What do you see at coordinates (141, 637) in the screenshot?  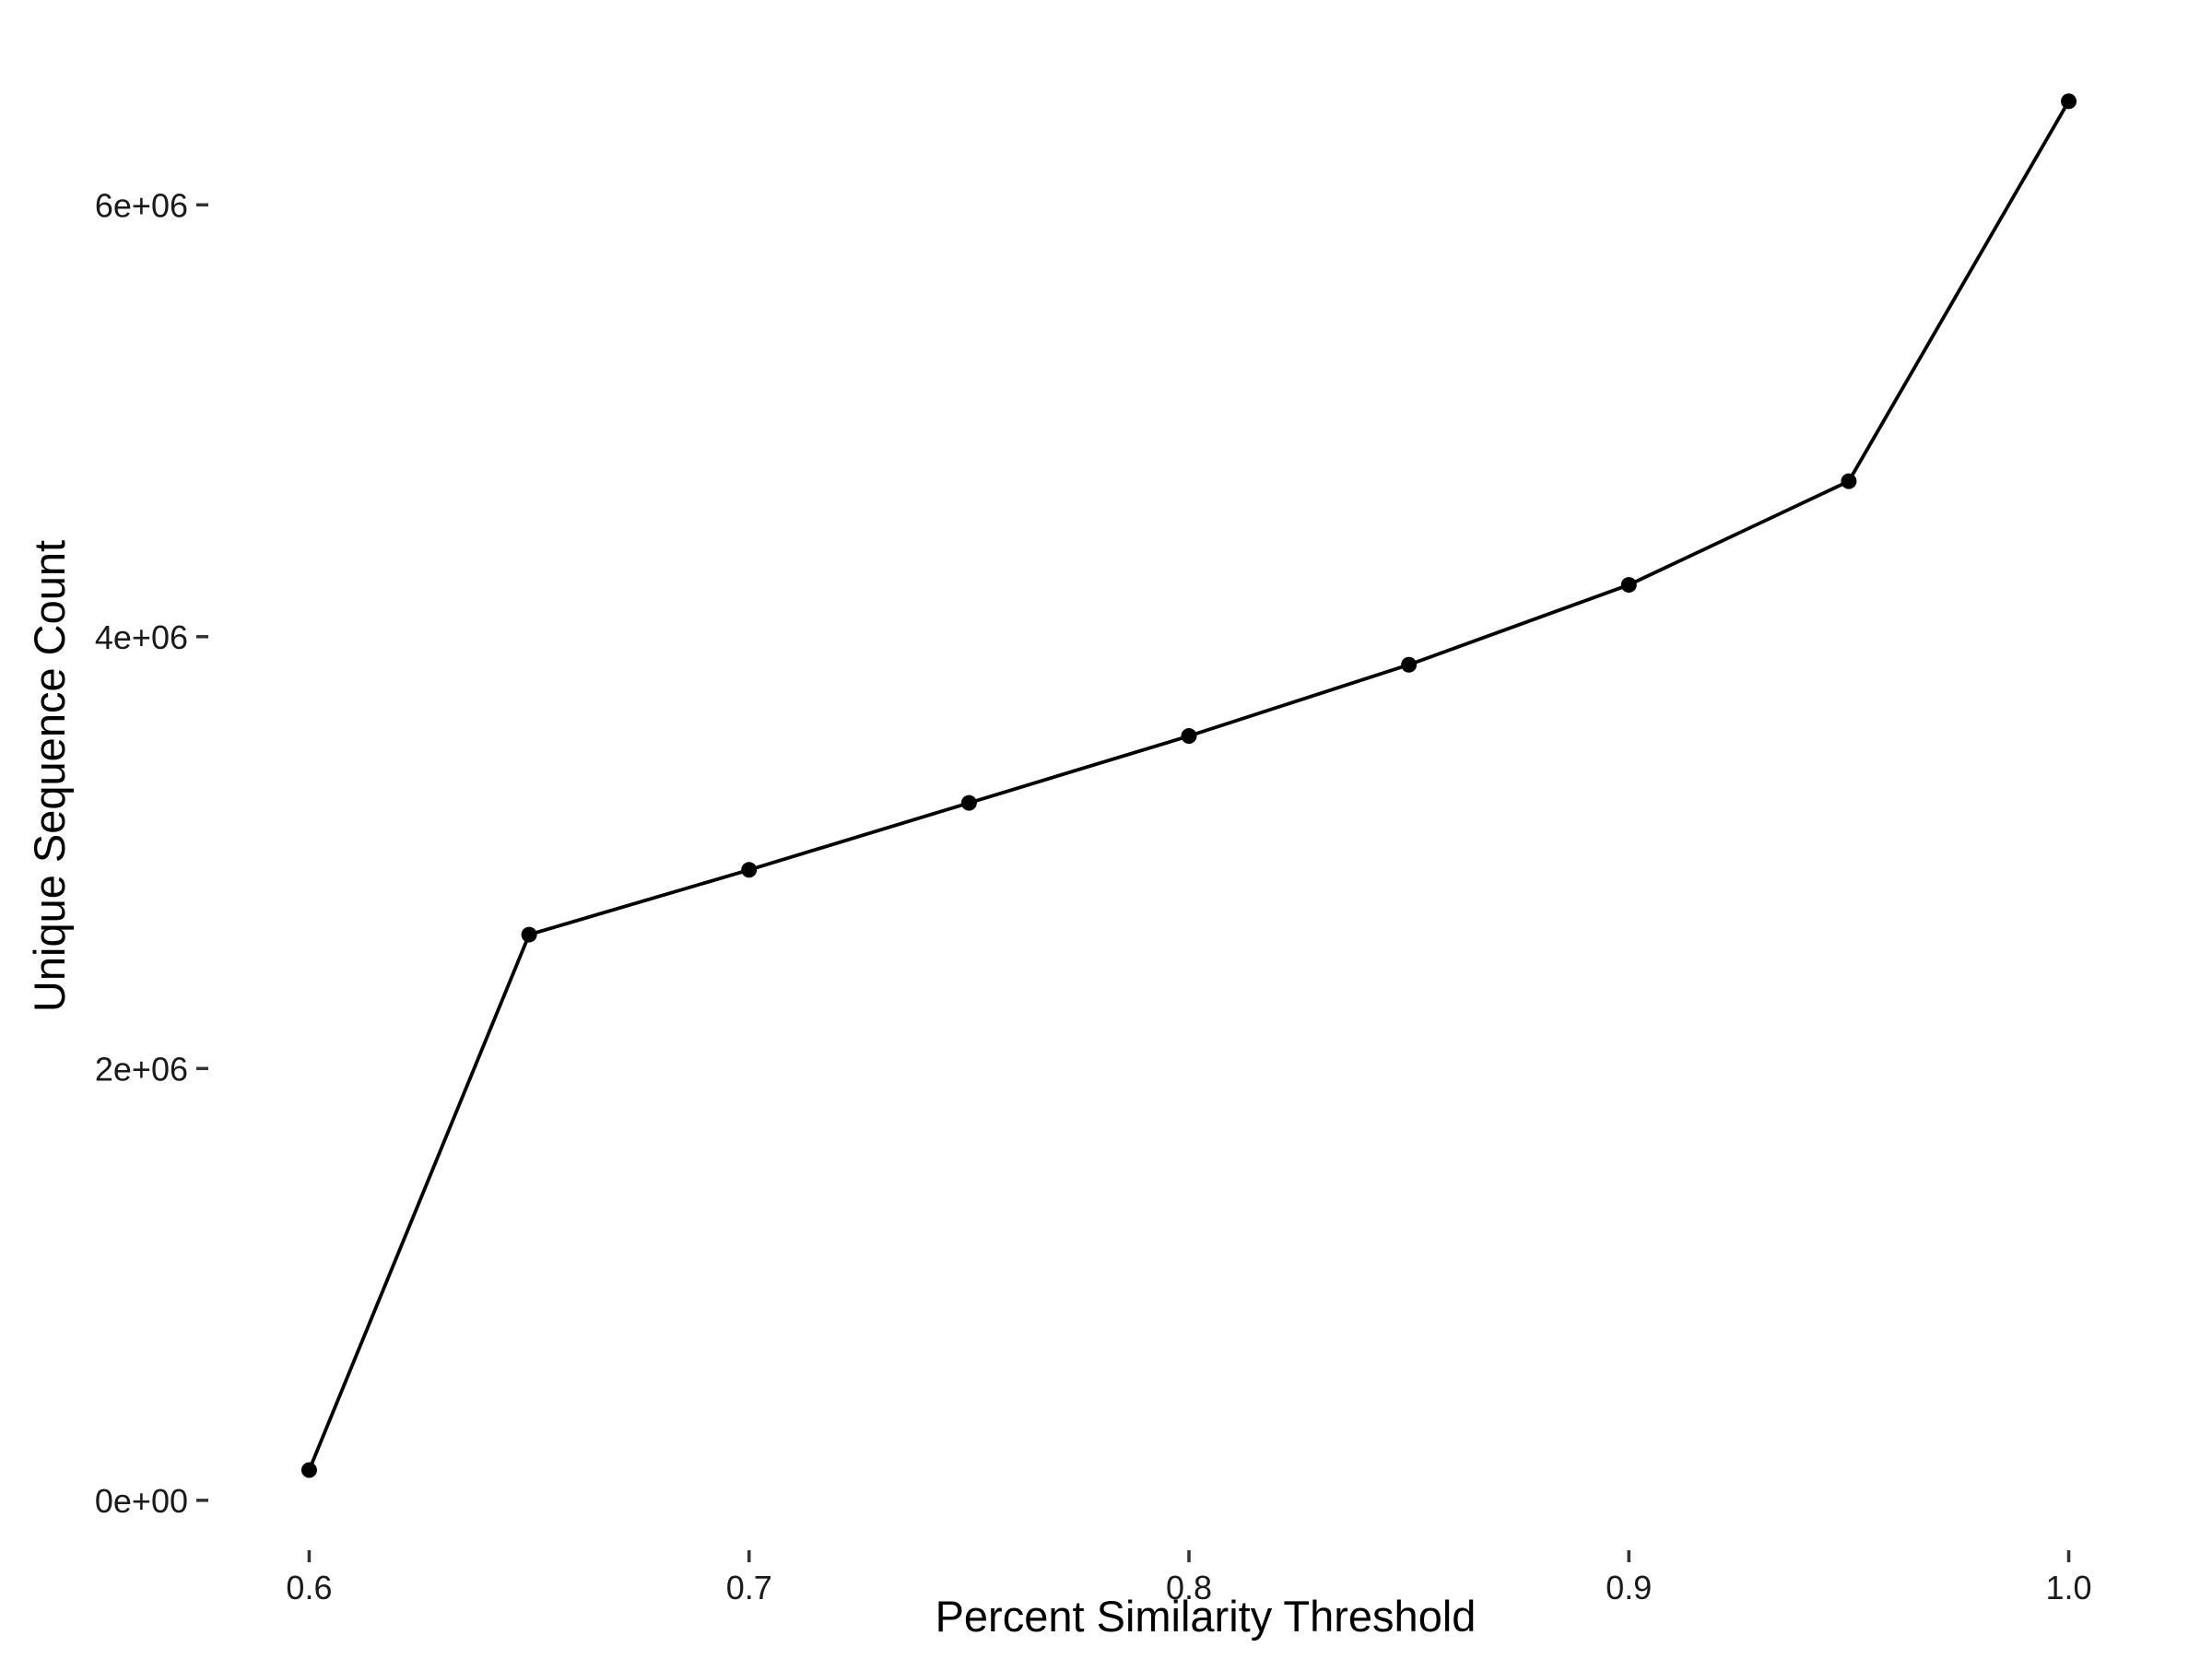 I see `y-tick-label: 4e+06` at bounding box center [141, 637].